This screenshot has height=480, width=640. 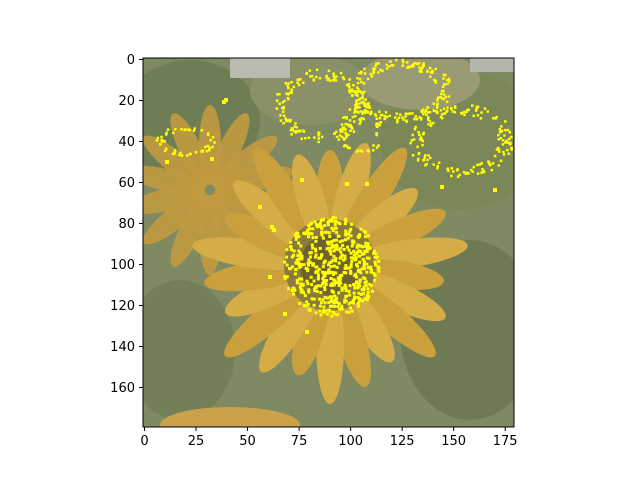 I want to click on y-tick-label: 40, so click(x=126, y=142).